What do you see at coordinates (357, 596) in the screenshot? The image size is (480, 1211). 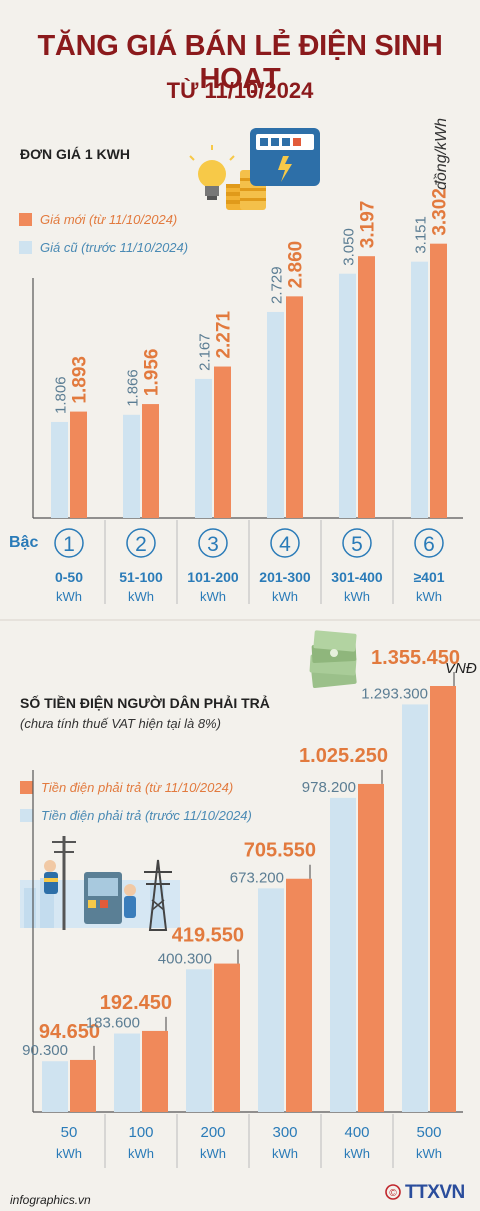 I see `tier-unit-5: kWh` at bounding box center [357, 596].